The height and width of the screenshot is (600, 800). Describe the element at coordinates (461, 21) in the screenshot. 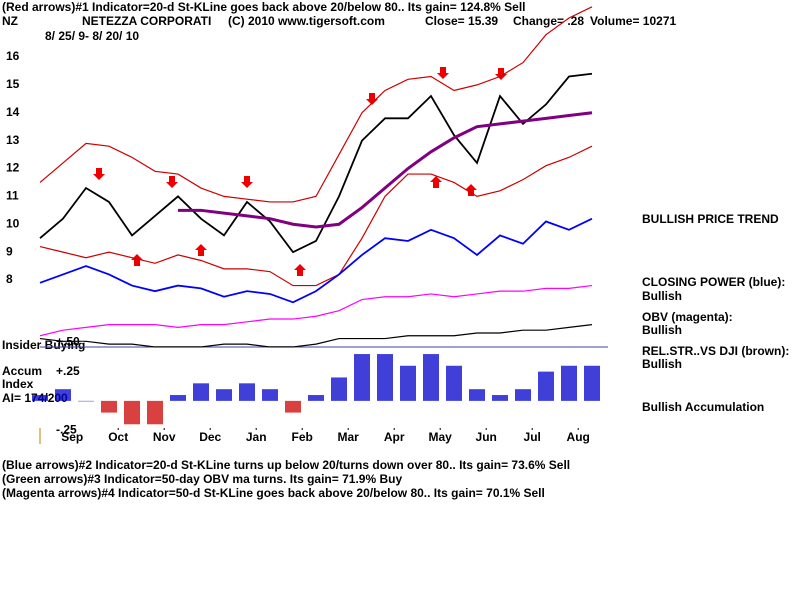

I see `close: Close= 15.39` at that location.